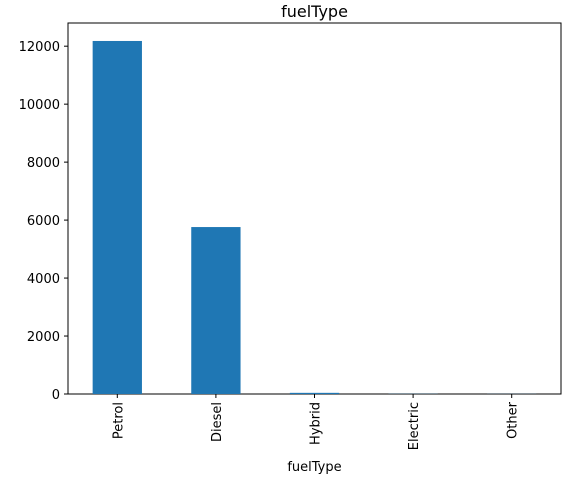  I want to click on x-tick-label-electric: Electric, so click(414, 426).